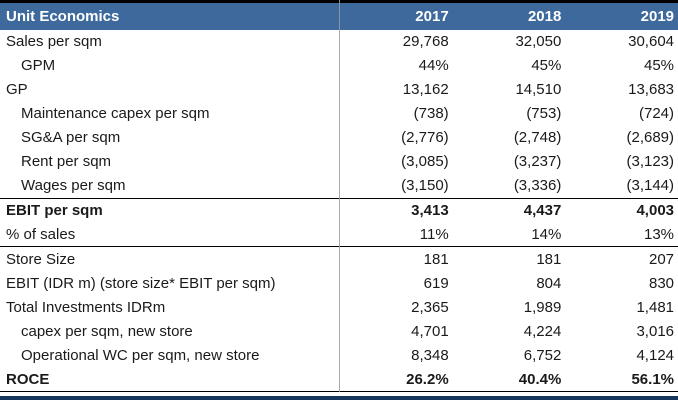 The width and height of the screenshot is (678, 400). I want to click on row-value: 6,752, so click(542, 355).